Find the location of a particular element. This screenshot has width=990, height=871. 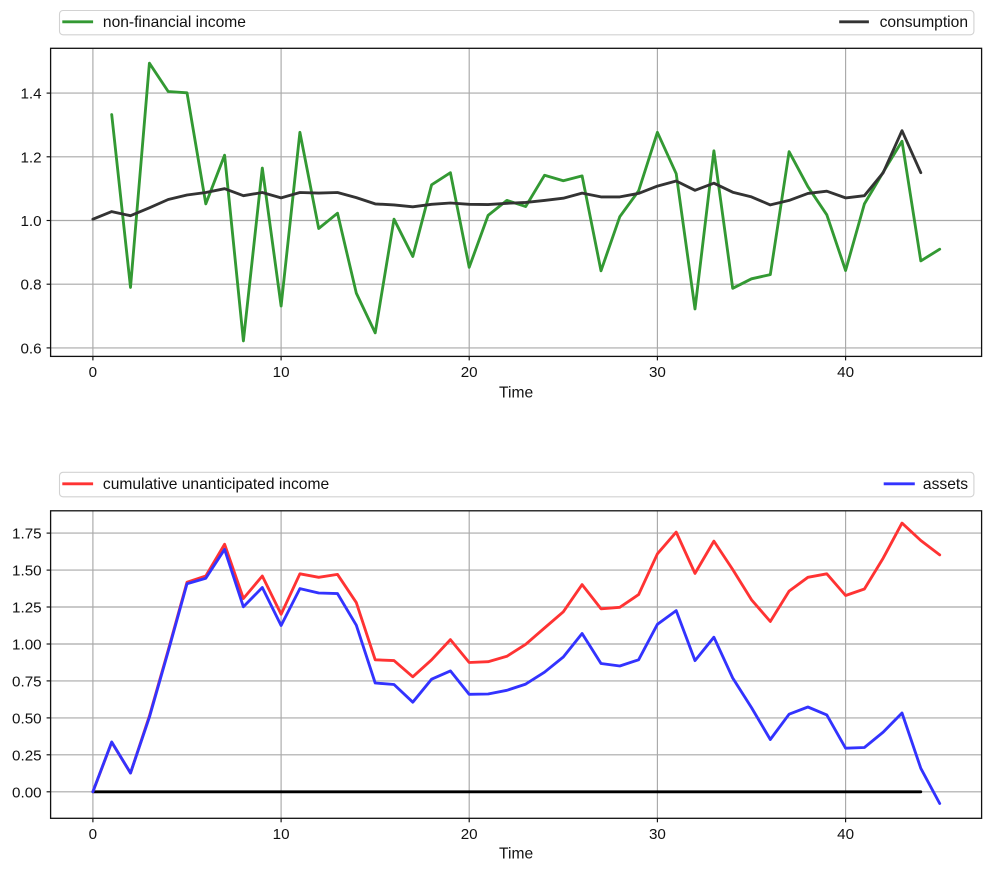

svg-text: 0.00 is located at coordinates (27, 792).